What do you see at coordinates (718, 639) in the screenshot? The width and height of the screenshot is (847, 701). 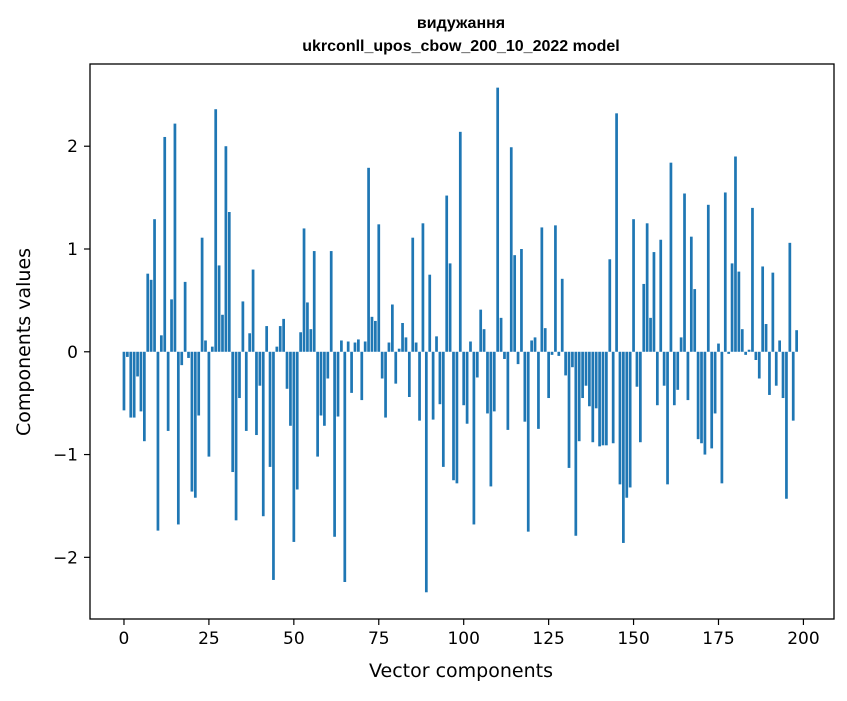 I see `x-tick-label: 175` at bounding box center [718, 639].